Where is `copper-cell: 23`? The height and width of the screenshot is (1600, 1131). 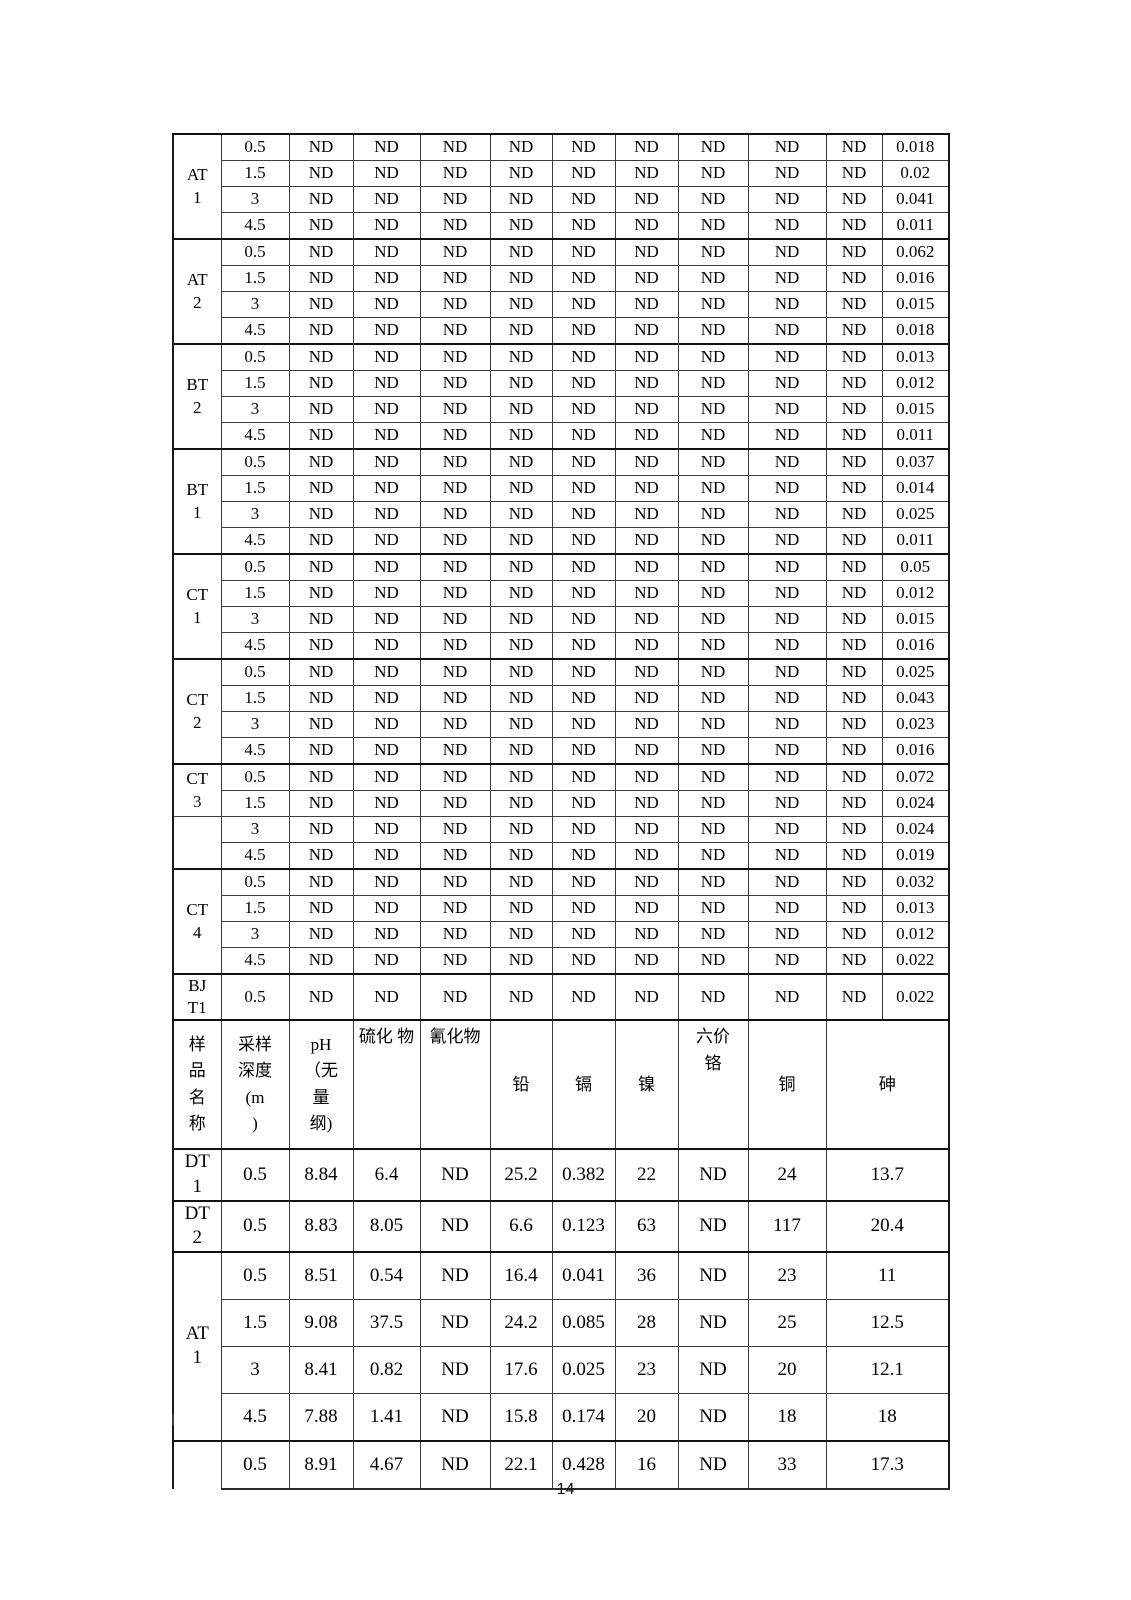
copper-cell: 23 is located at coordinates (787, 1275).